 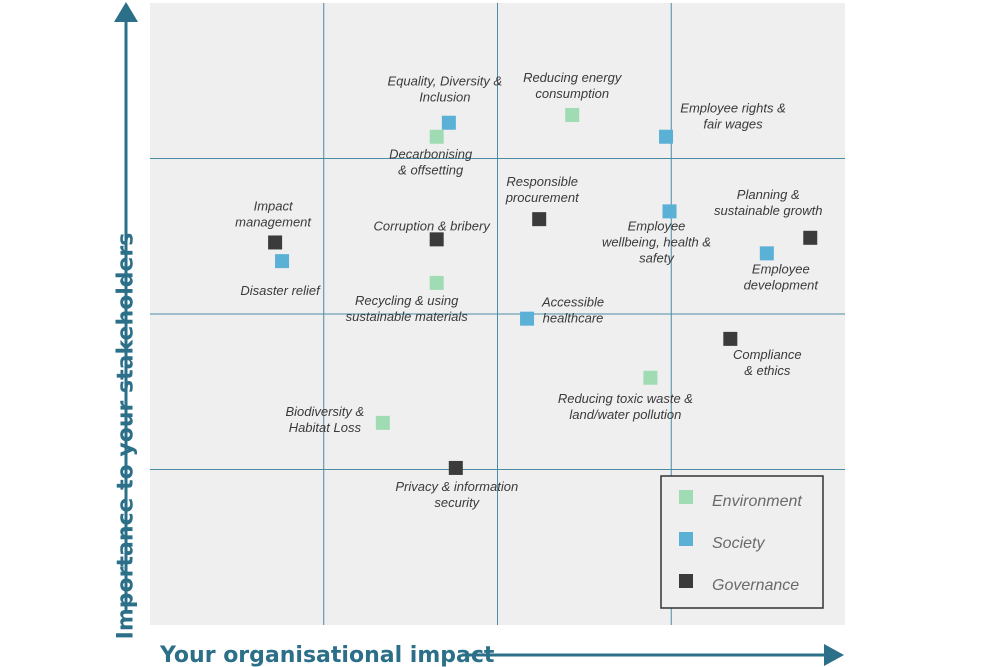 I want to click on data-point-label: Planning & sustainable growth, so click(x=768, y=202).